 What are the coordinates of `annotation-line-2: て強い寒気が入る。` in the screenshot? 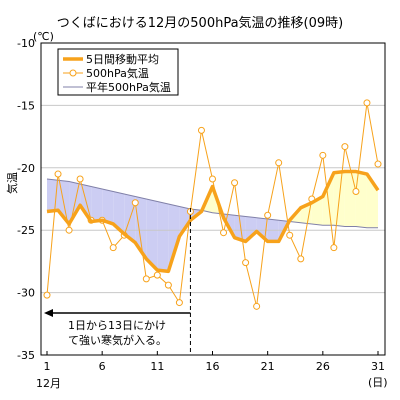 It's located at (117, 340).